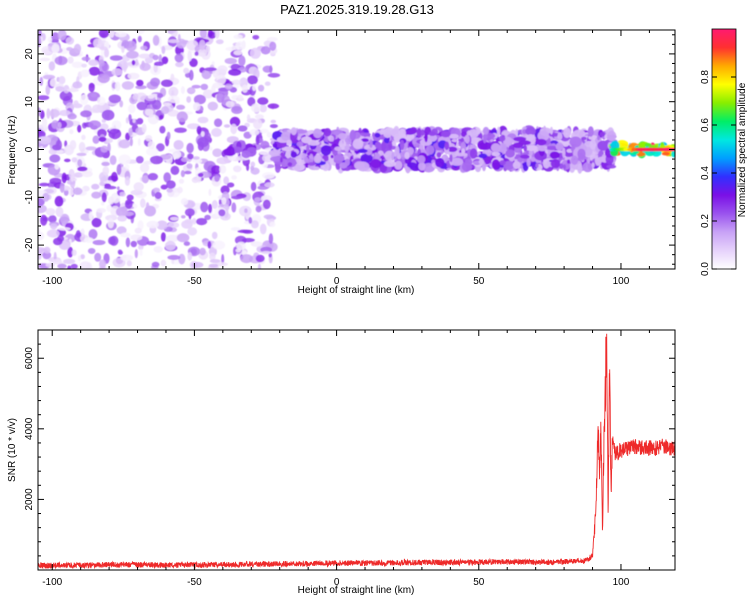 This screenshot has height=600, width=750. I want to click on heatmap-ytick-label: 0, so click(29, 149).